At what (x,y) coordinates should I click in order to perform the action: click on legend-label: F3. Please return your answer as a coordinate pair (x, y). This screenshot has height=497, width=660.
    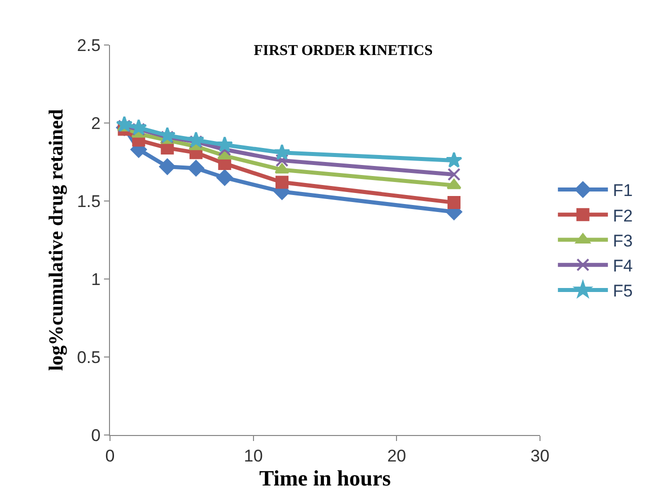
    Looking at the image, I should click on (622, 240).